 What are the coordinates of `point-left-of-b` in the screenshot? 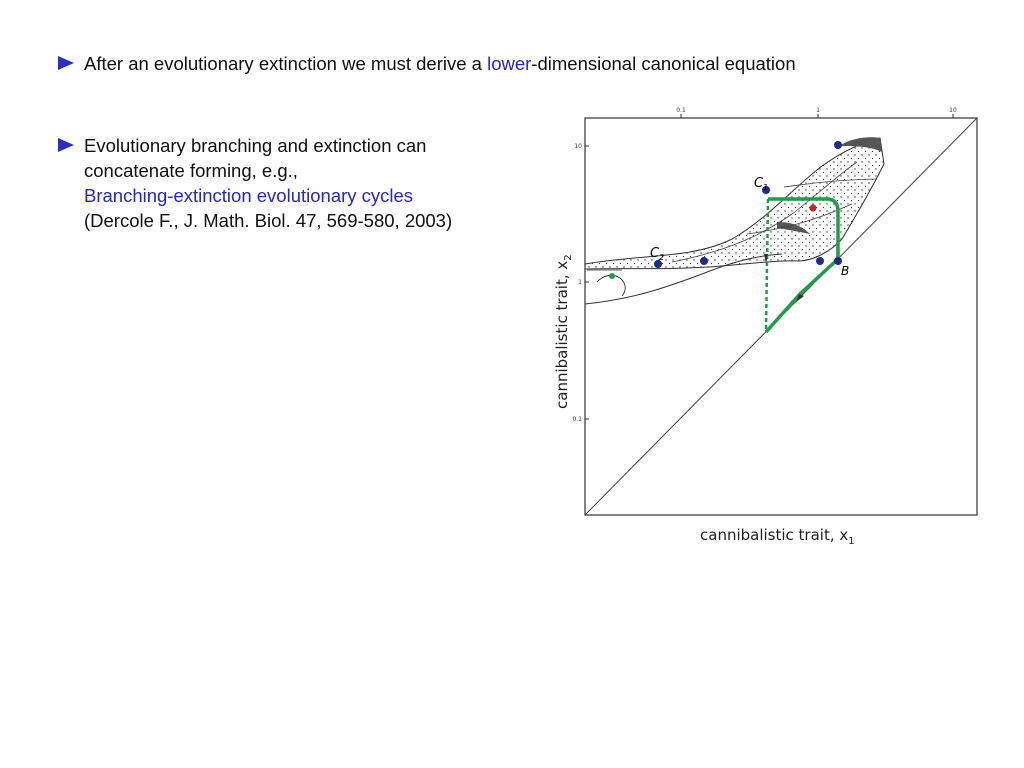 It's located at (820, 261).